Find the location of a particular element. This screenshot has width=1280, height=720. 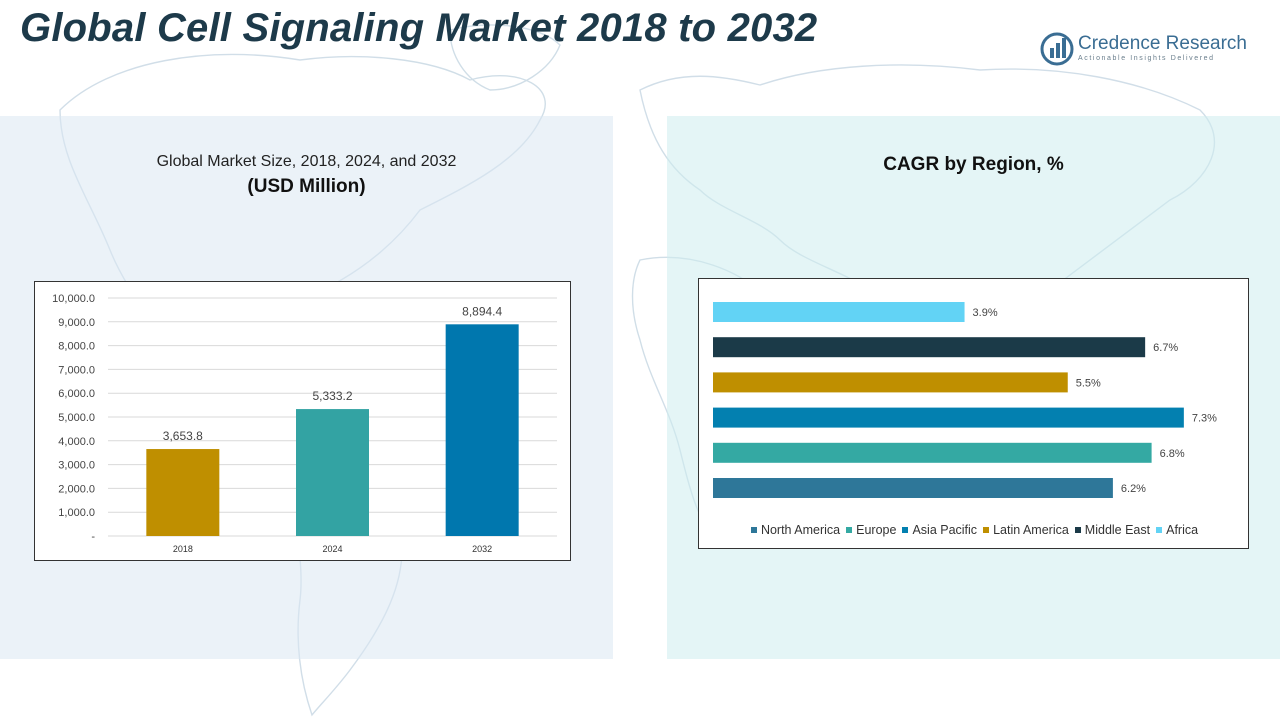

bar-2018 is located at coordinates (183, 492).